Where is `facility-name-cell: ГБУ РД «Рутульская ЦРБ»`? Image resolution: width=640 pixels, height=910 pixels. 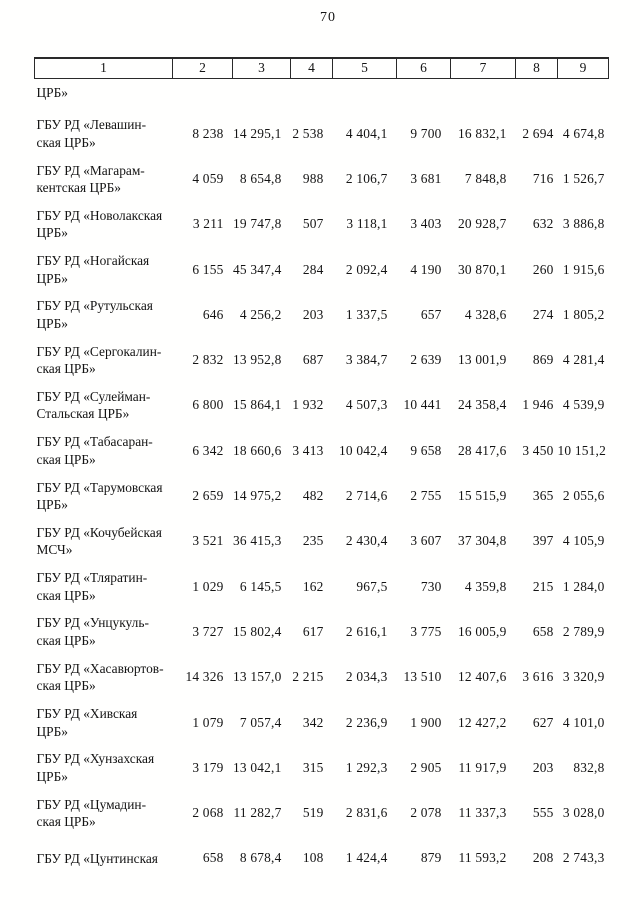 facility-name-cell: ГБУ РД «Рутульская ЦРБ» is located at coordinates (94, 314).